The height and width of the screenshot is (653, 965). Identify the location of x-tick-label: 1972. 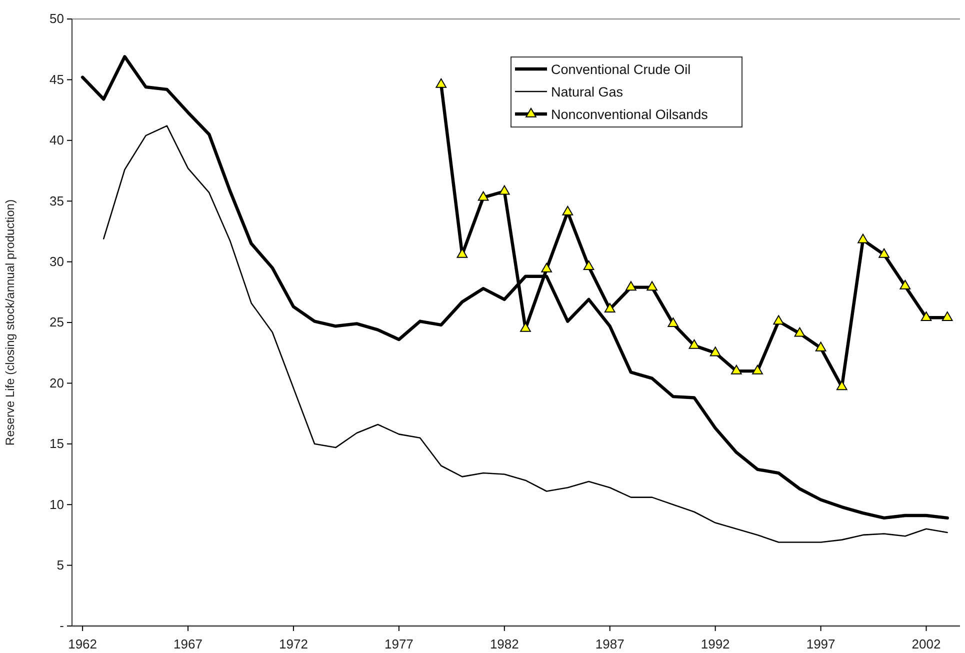
(293, 644).